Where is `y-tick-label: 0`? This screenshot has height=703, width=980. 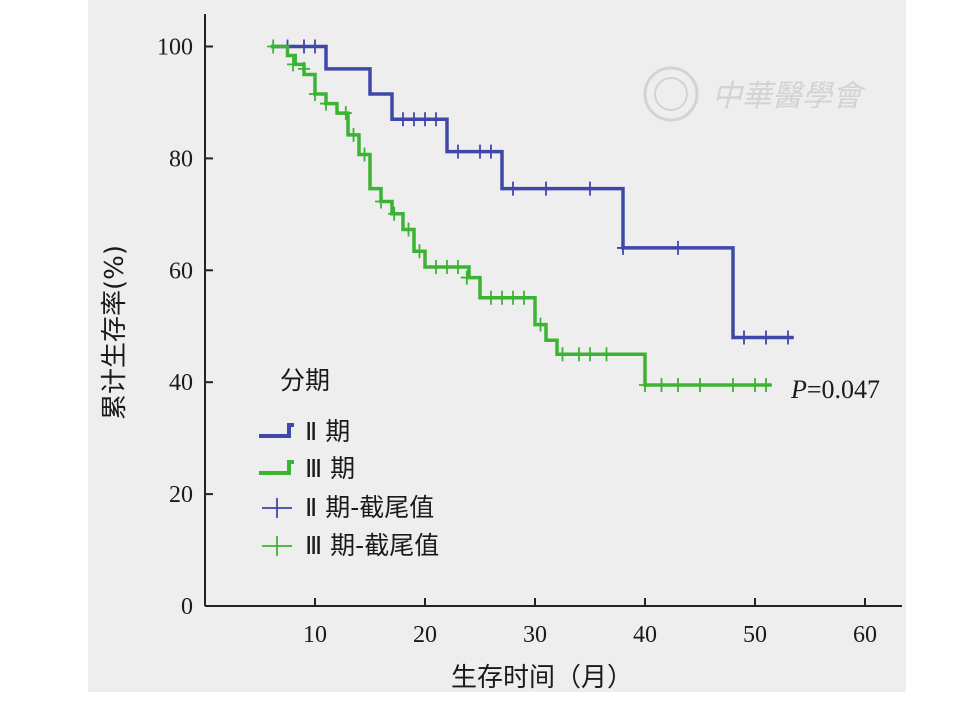
y-tick-label: 0 is located at coordinates (187, 607).